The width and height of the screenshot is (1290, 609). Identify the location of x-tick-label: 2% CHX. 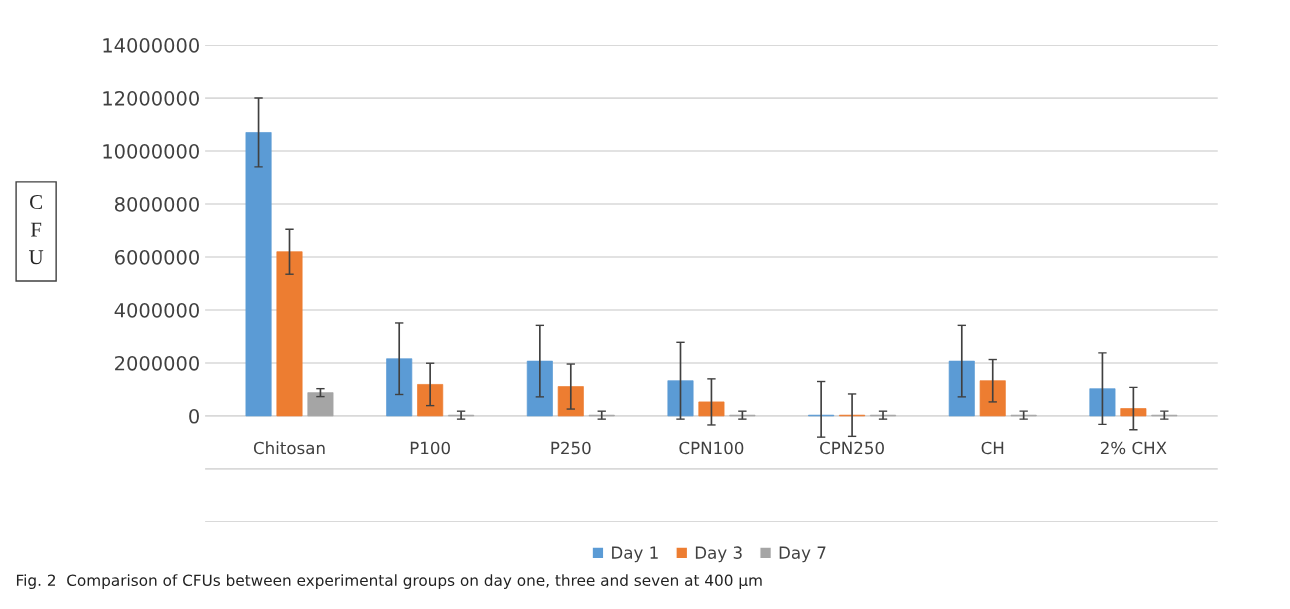
(1133, 448).